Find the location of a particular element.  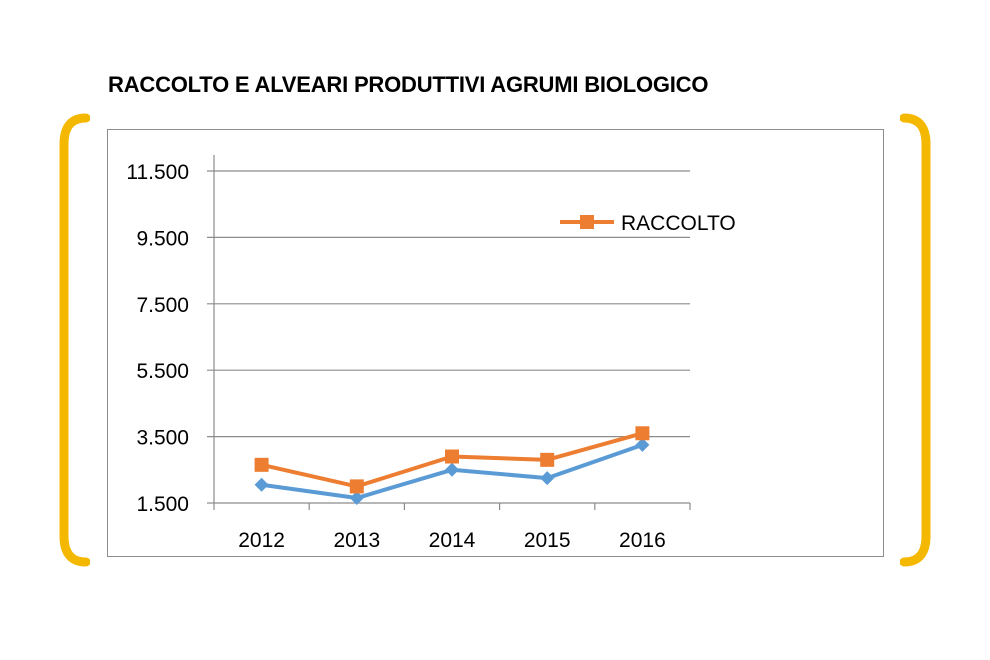

series is located at coordinates (452, 466).